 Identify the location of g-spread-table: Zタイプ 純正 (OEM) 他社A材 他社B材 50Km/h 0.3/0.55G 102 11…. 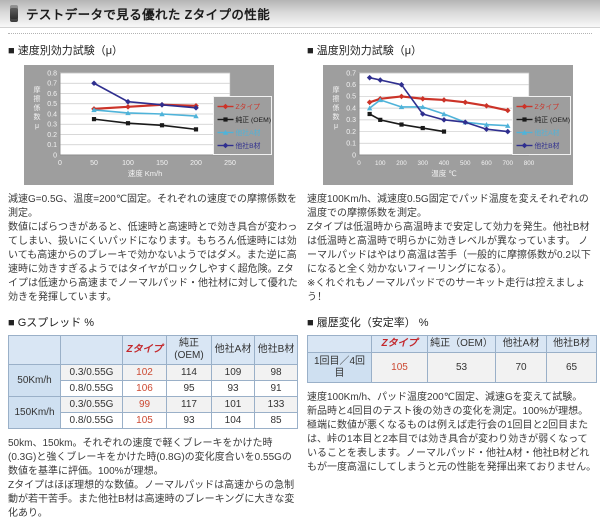
(153, 382).